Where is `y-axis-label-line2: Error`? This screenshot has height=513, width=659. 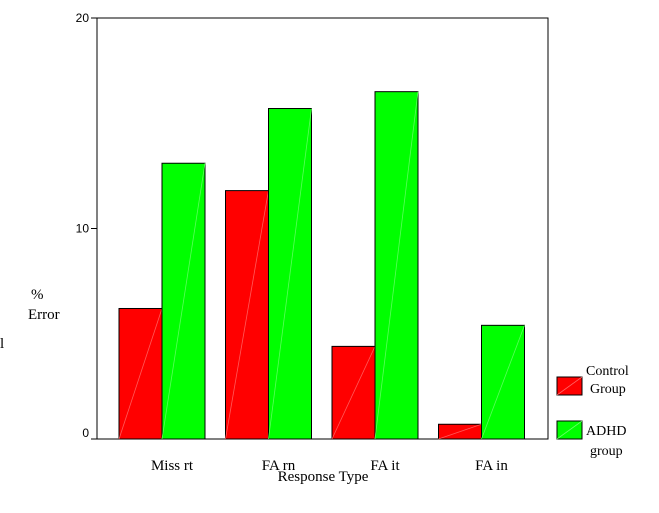
y-axis-label-line2: Error is located at coordinates (44, 315).